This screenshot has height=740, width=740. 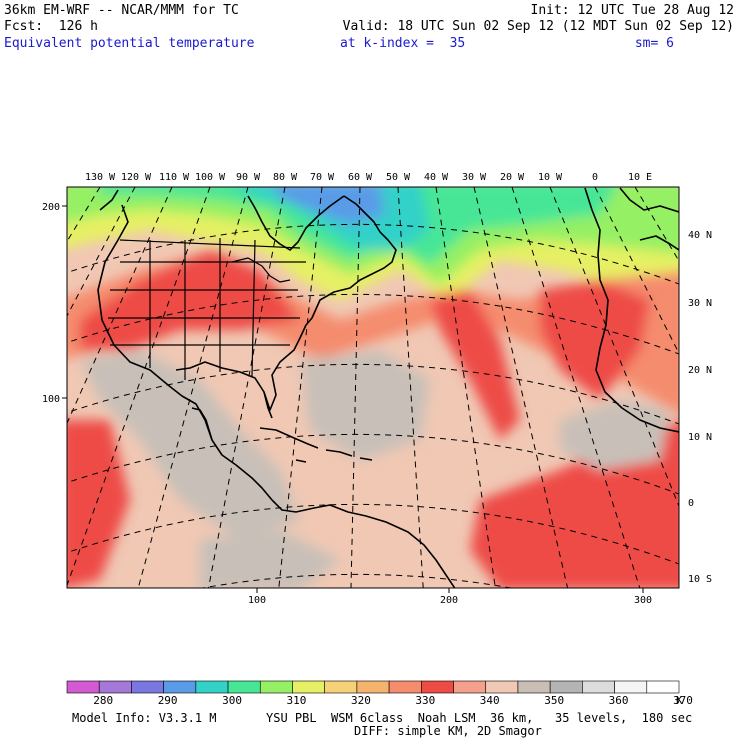 What do you see at coordinates (436, 177) in the screenshot?
I see `longitude-label: 40 W` at bounding box center [436, 177].